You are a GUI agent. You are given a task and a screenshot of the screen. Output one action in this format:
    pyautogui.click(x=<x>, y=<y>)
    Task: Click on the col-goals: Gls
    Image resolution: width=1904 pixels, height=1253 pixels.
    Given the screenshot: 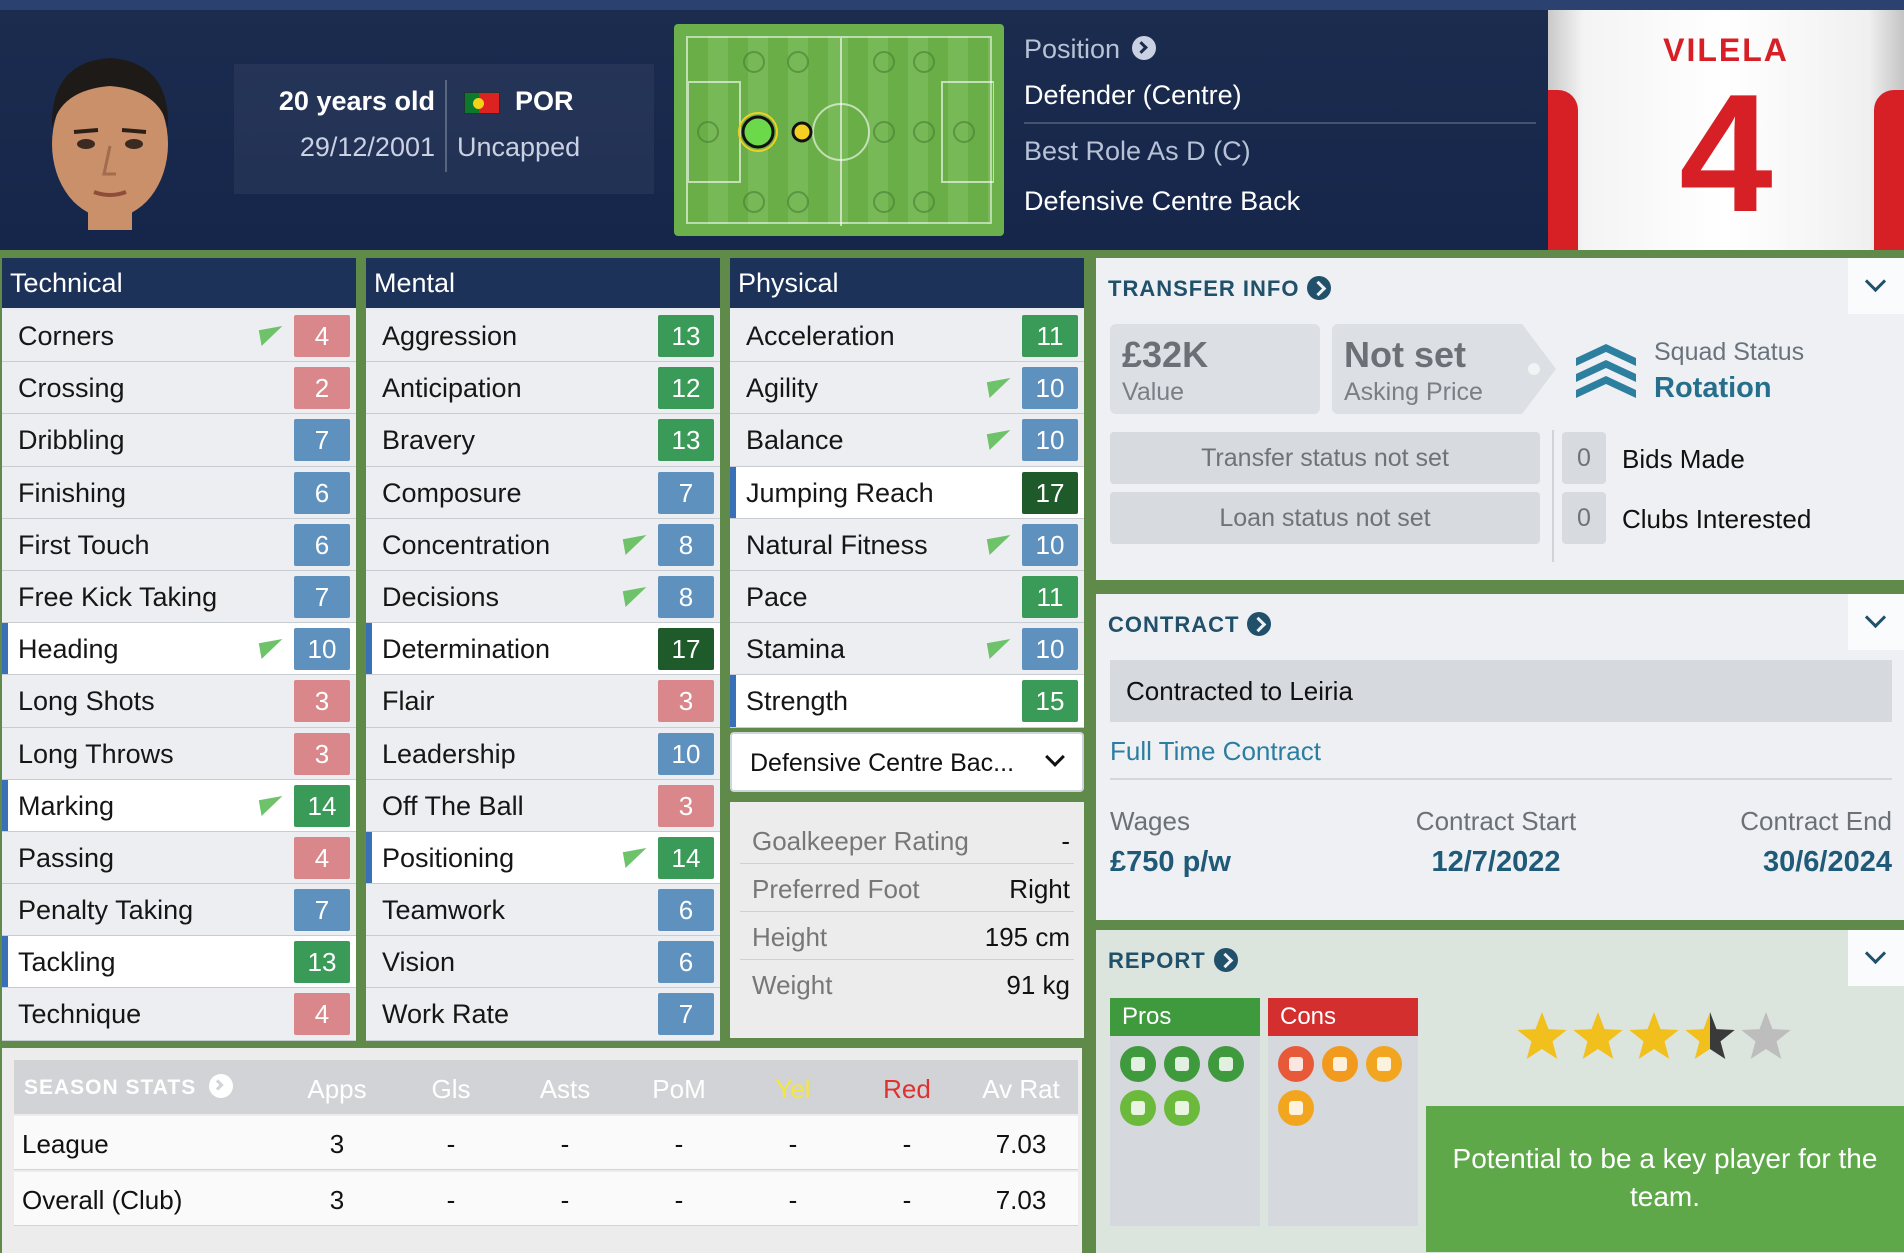 What is the action you would take?
    pyautogui.click(x=451, y=1089)
    